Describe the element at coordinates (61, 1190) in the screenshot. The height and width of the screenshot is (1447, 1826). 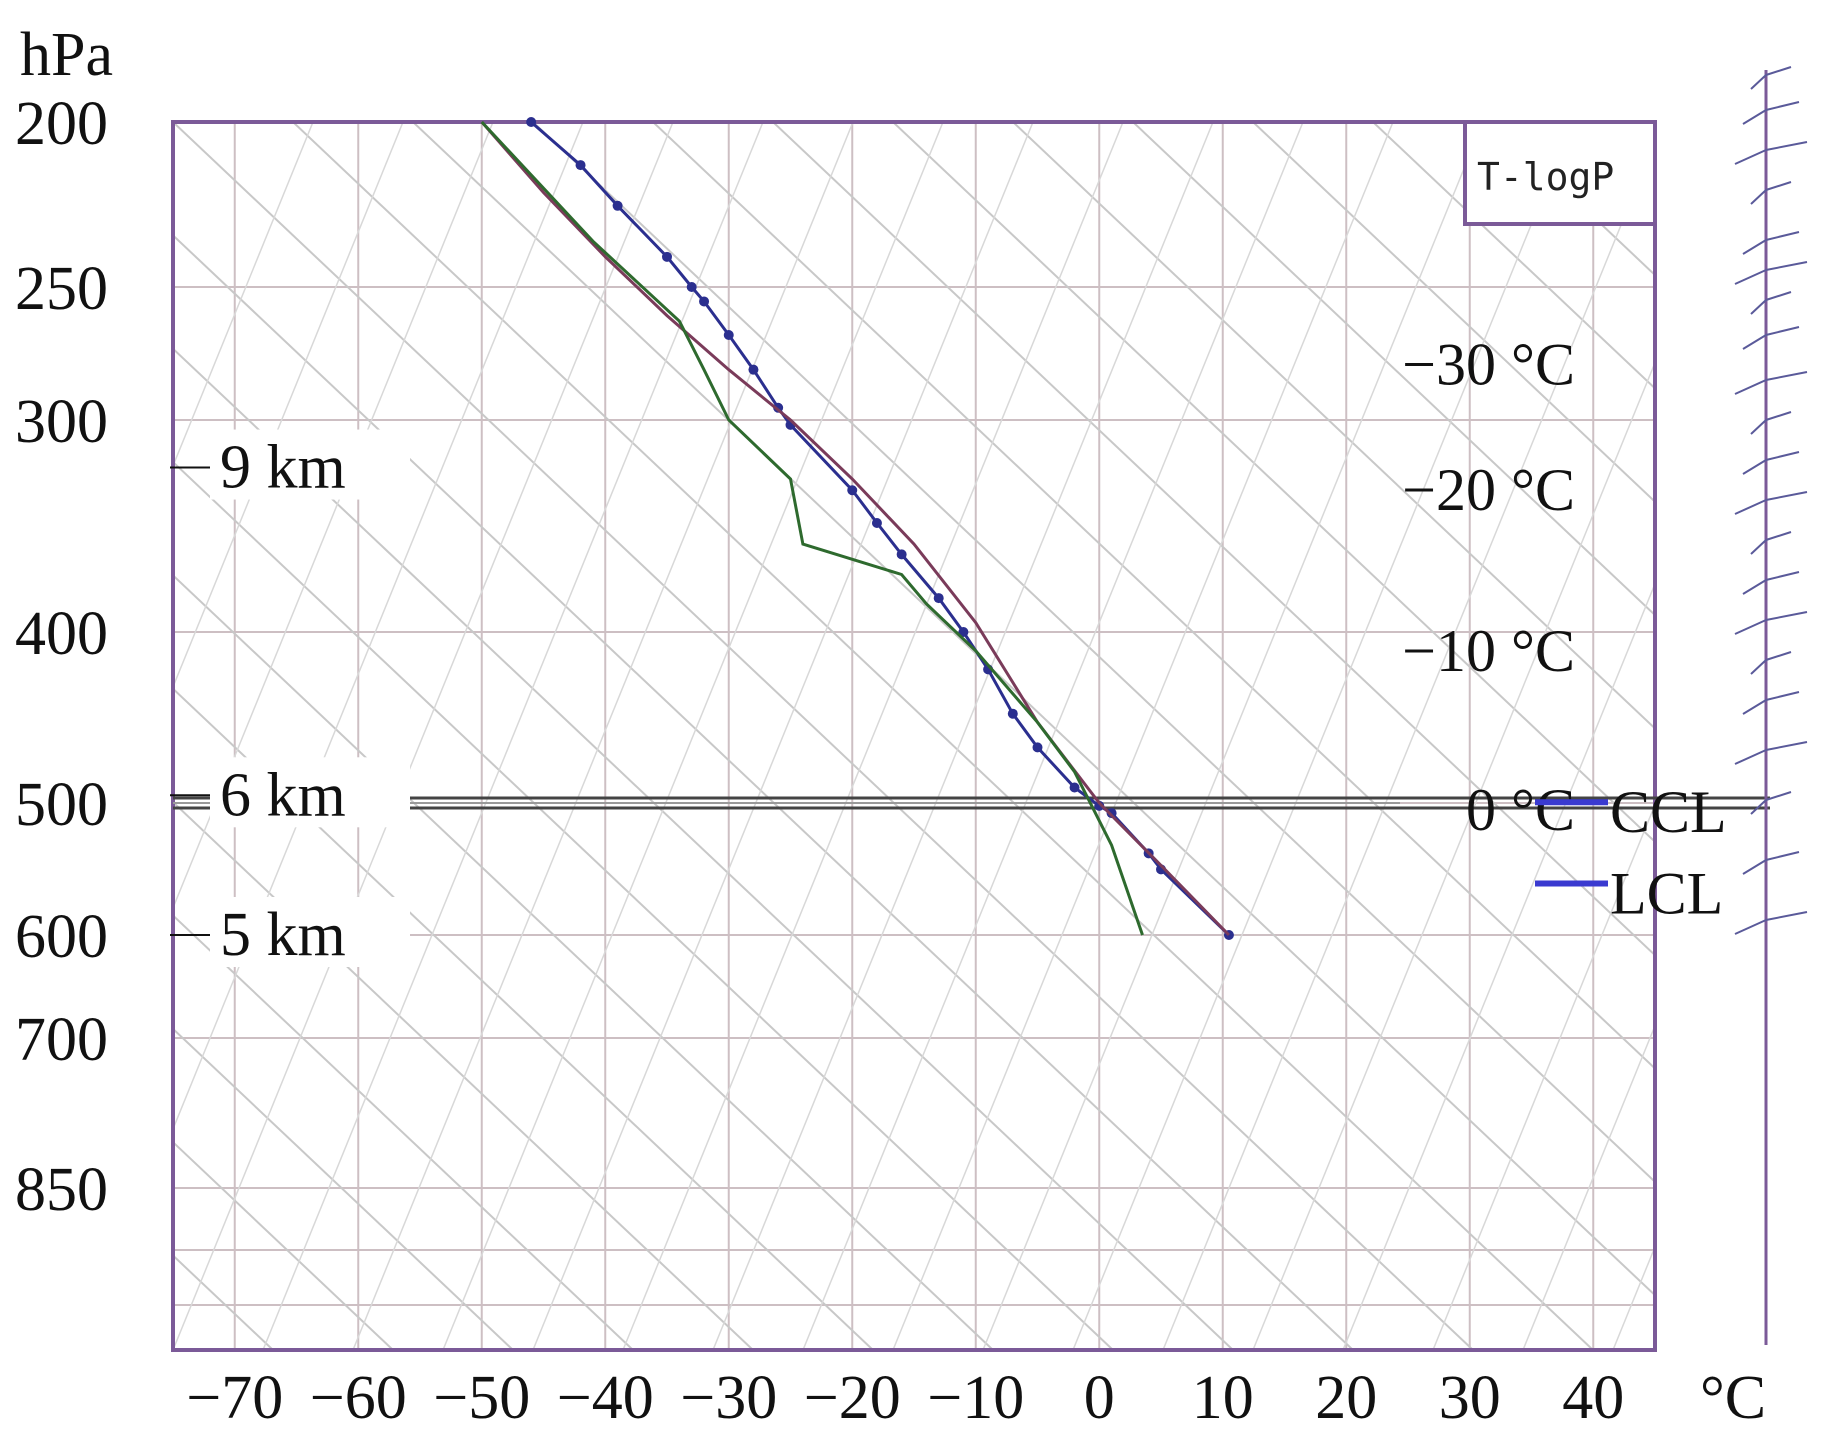
I see `y-tick-label: 850` at that location.